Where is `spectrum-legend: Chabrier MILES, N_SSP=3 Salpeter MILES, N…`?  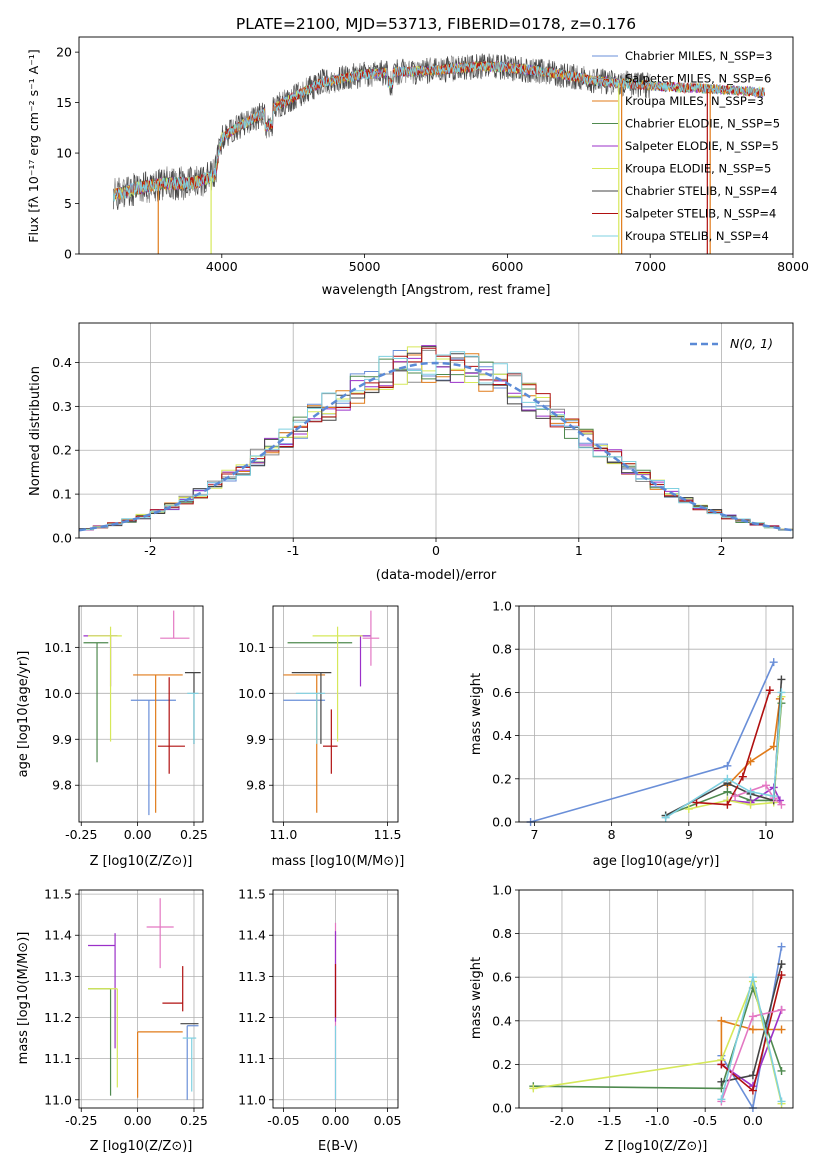
spectrum-legend: Chabrier MILES, N_SSP=3 Salpeter MILES, N… is located at coordinates (686, 146).